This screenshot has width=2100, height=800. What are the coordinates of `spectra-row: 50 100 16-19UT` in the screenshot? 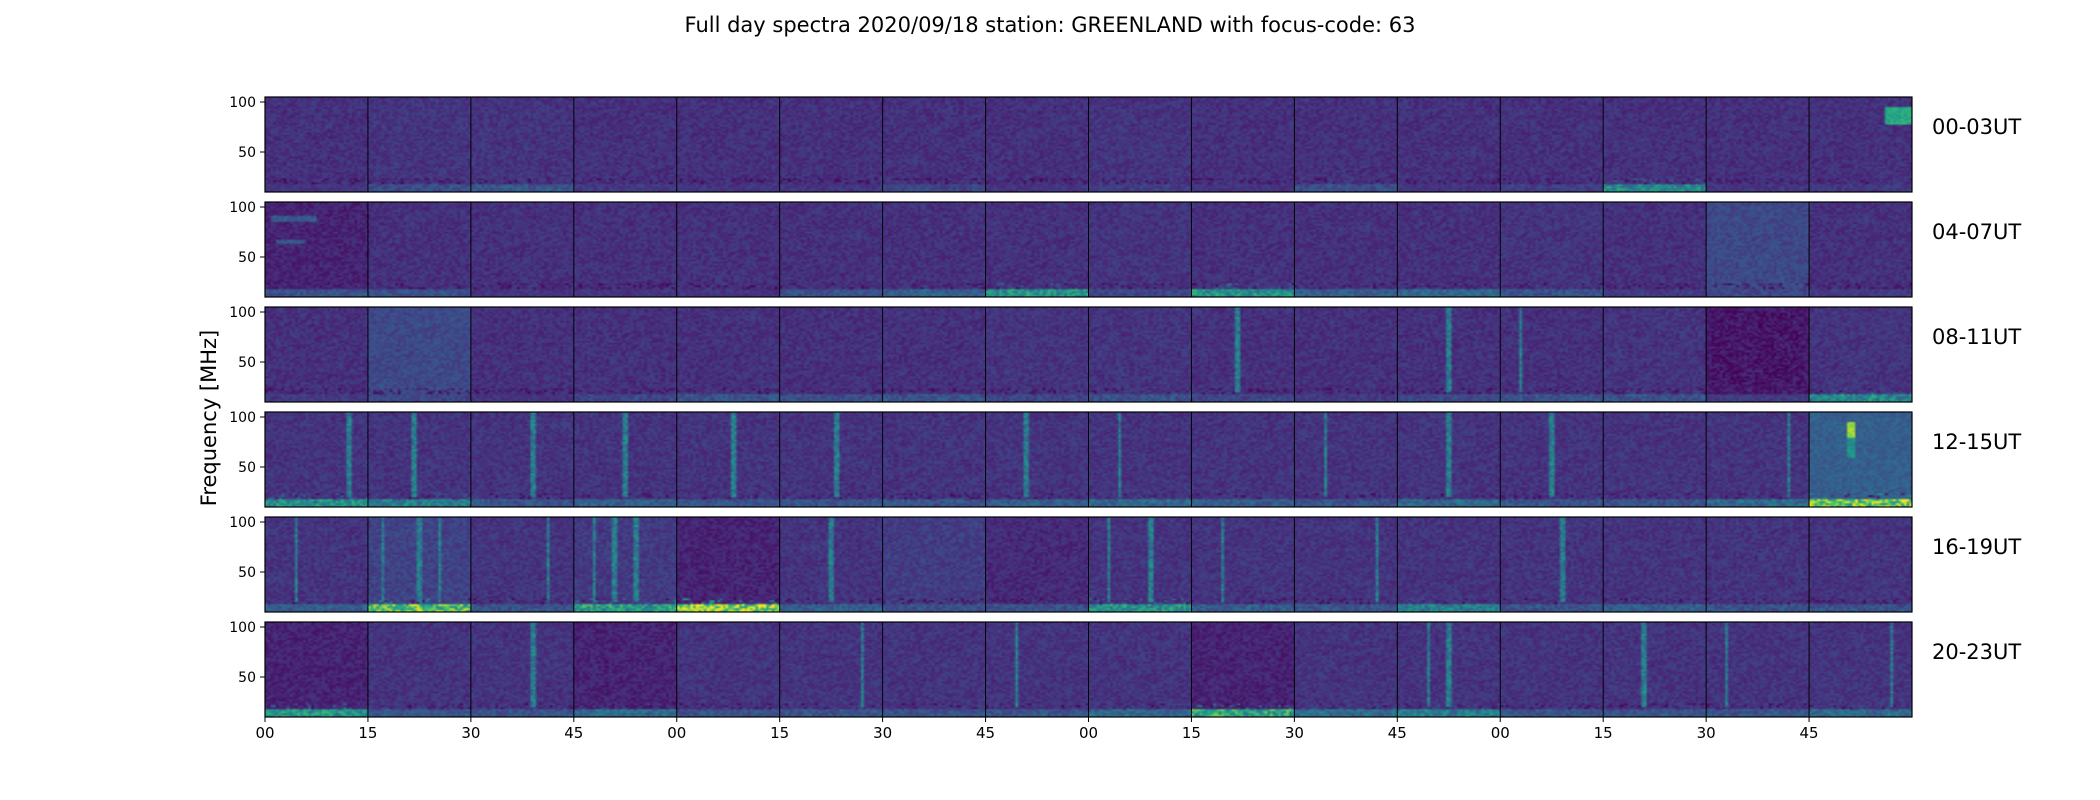 It's located at (1125, 564).